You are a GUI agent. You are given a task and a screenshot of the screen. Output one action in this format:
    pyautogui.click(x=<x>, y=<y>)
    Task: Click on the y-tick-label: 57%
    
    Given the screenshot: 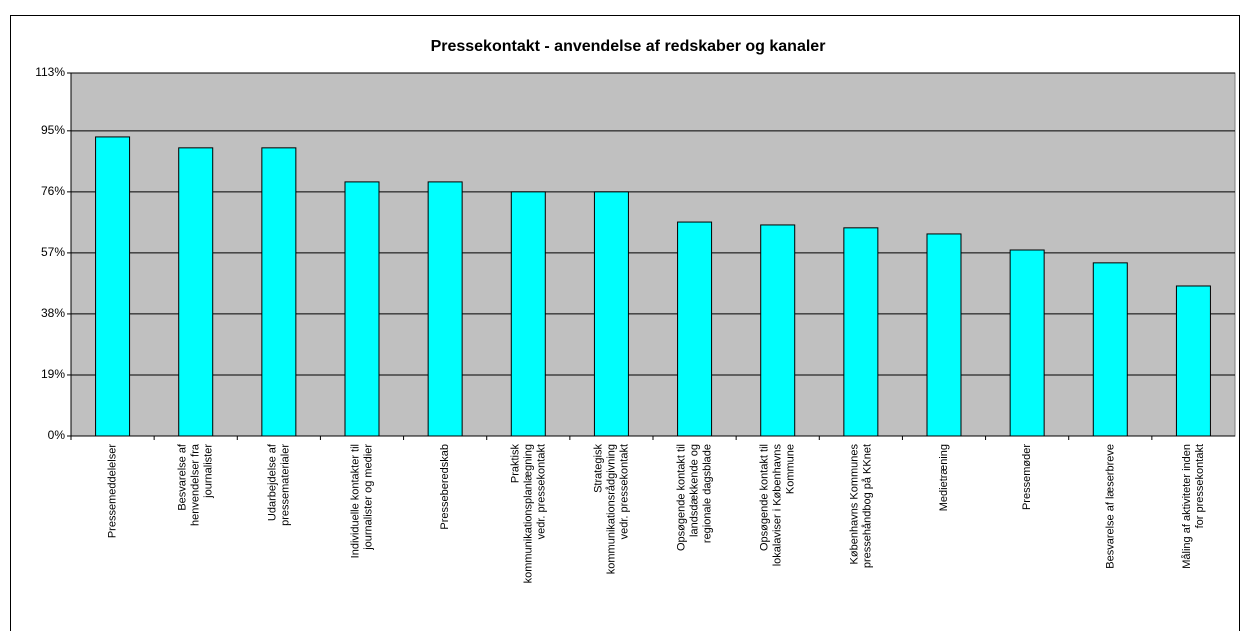 What is the action you would take?
    pyautogui.click(x=53, y=252)
    